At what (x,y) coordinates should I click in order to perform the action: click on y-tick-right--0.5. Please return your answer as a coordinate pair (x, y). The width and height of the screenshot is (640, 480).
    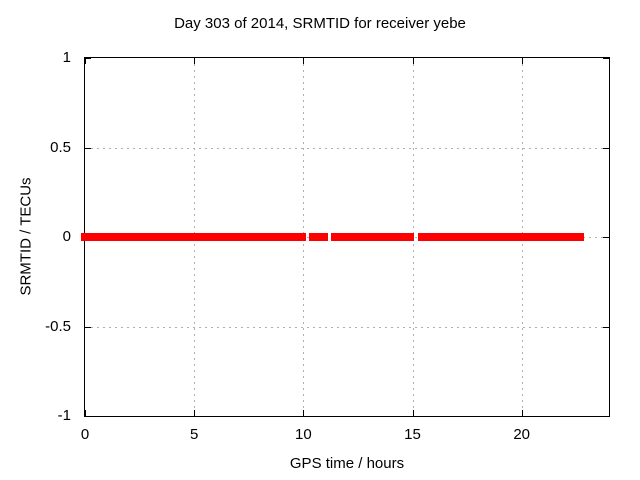
    Looking at the image, I should click on (606, 327).